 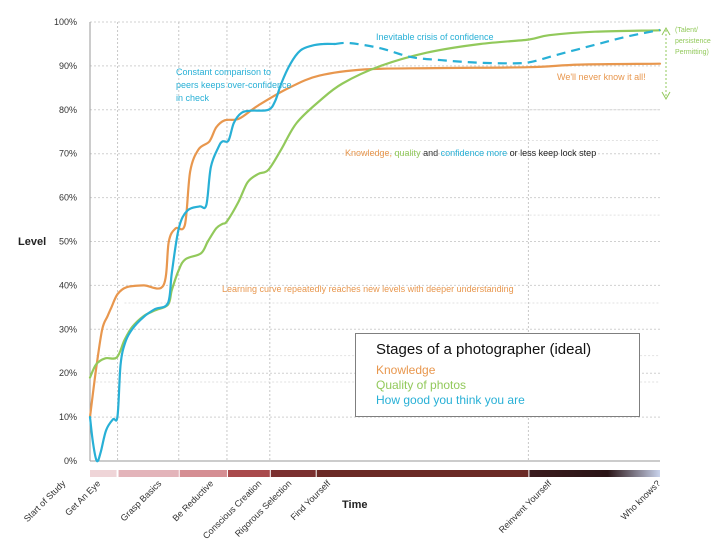 What do you see at coordinates (421, 385) in the screenshot?
I see `legend-item-quality: Quality of photos` at bounding box center [421, 385].